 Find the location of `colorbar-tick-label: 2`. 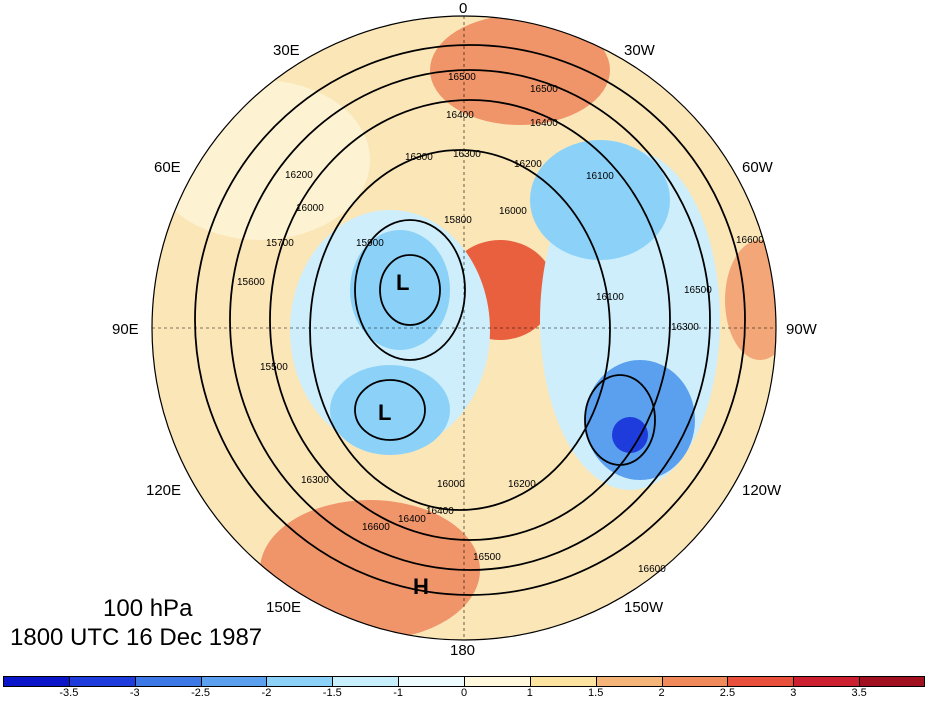

colorbar-tick-label: 2 is located at coordinates (661, 693).